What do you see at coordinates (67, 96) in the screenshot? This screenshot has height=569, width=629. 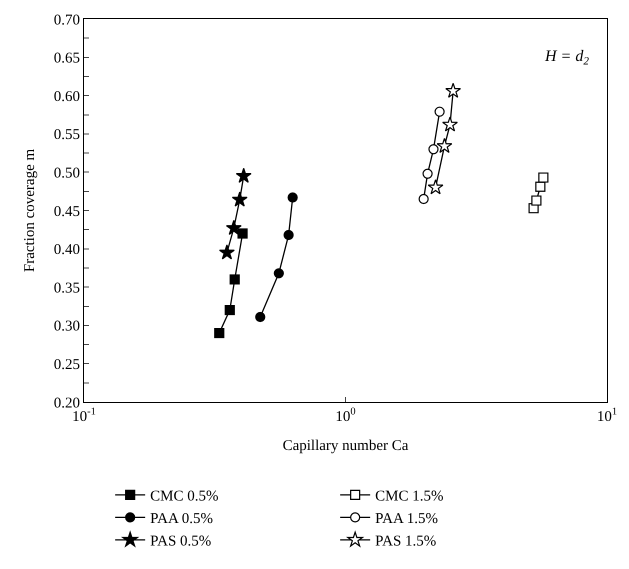 I see `y-tick-label: 0.60` at bounding box center [67, 96].